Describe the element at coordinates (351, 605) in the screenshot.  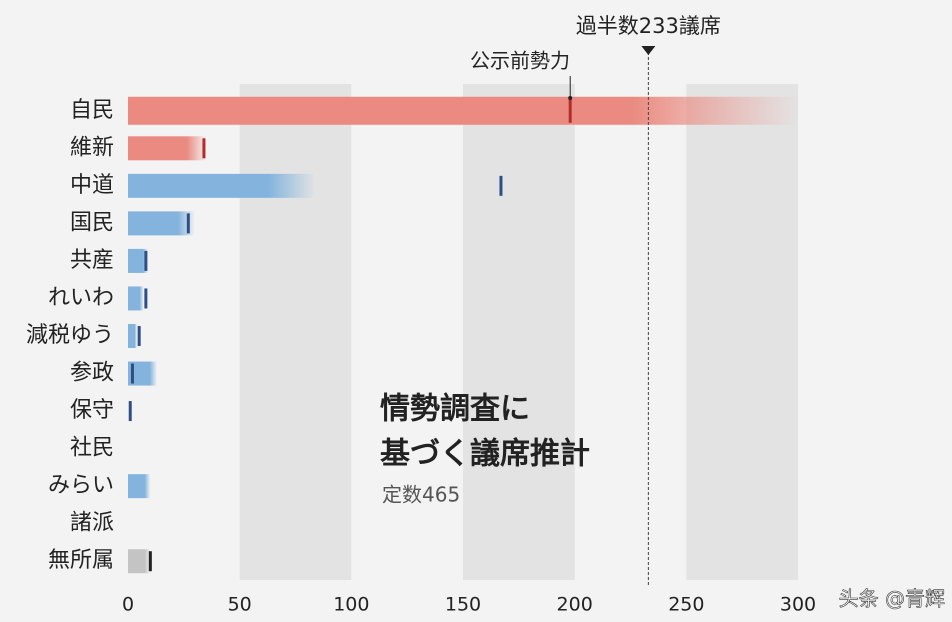
I see `x-tick-label: 100` at that location.